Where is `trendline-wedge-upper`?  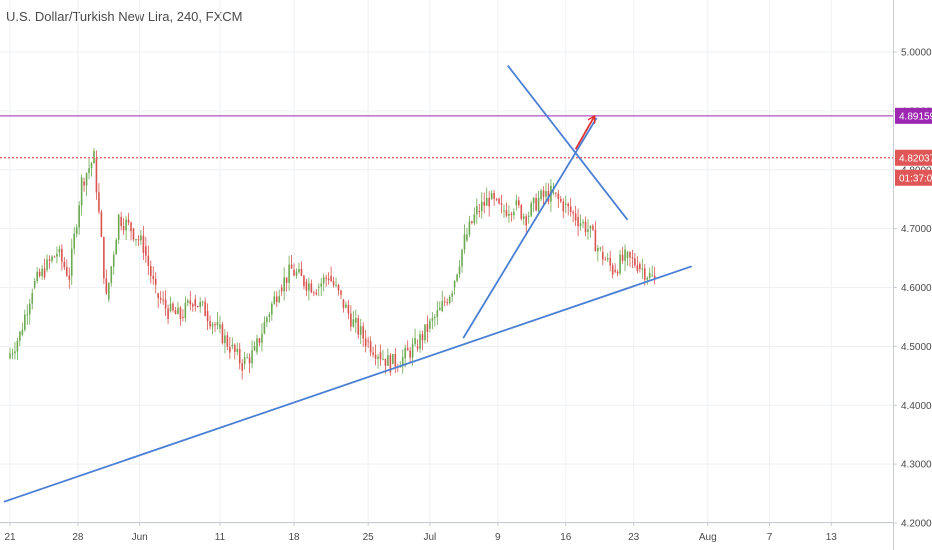 trendline-wedge-upper is located at coordinates (567, 142).